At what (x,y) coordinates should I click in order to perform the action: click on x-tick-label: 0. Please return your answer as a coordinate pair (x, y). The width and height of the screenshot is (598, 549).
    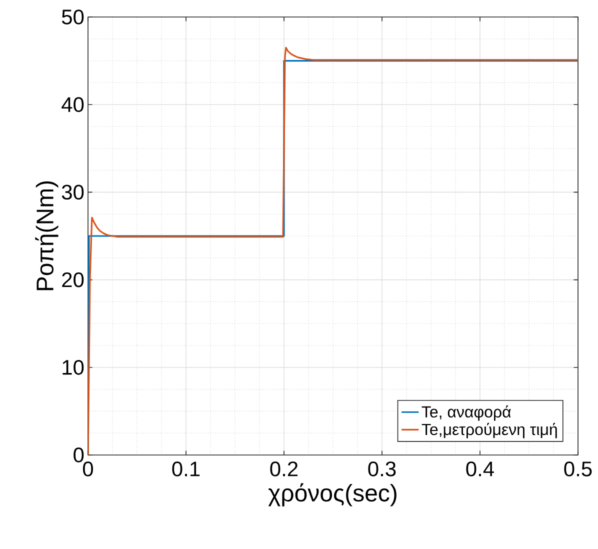
    Looking at the image, I should click on (88, 469).